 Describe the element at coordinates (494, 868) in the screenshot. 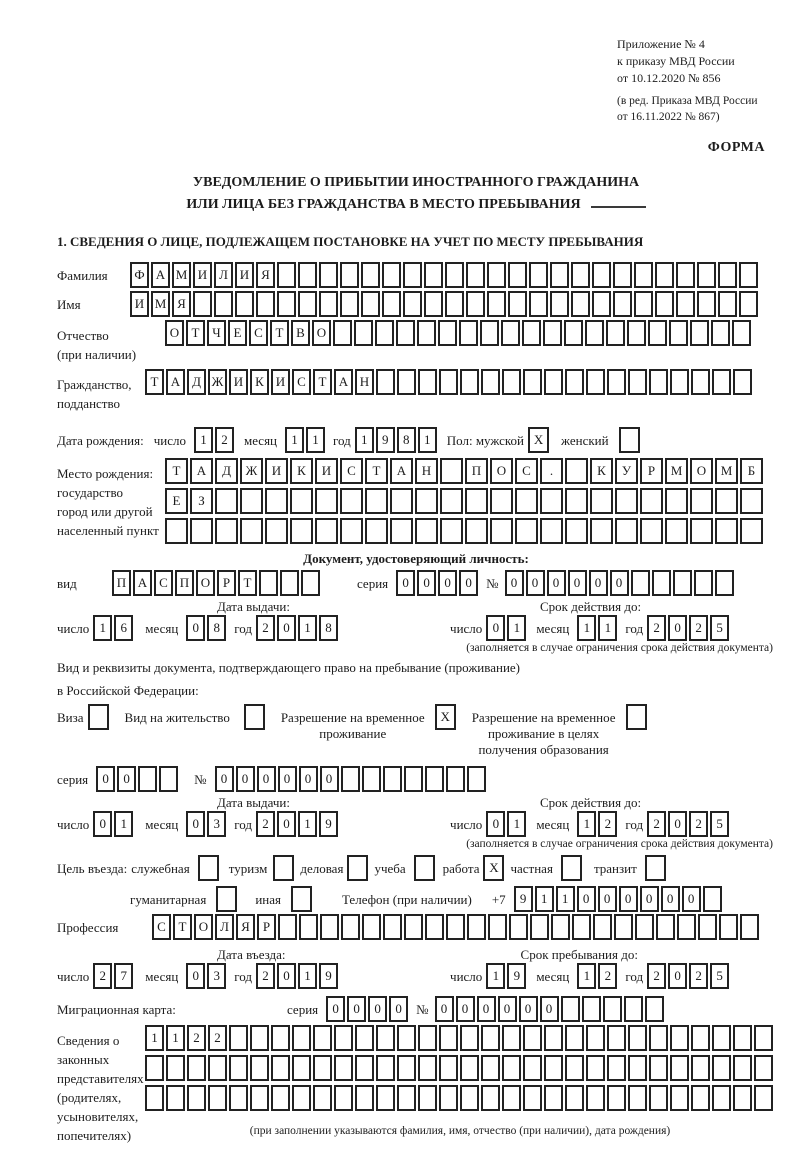

I see `char-cell: X` at that location.